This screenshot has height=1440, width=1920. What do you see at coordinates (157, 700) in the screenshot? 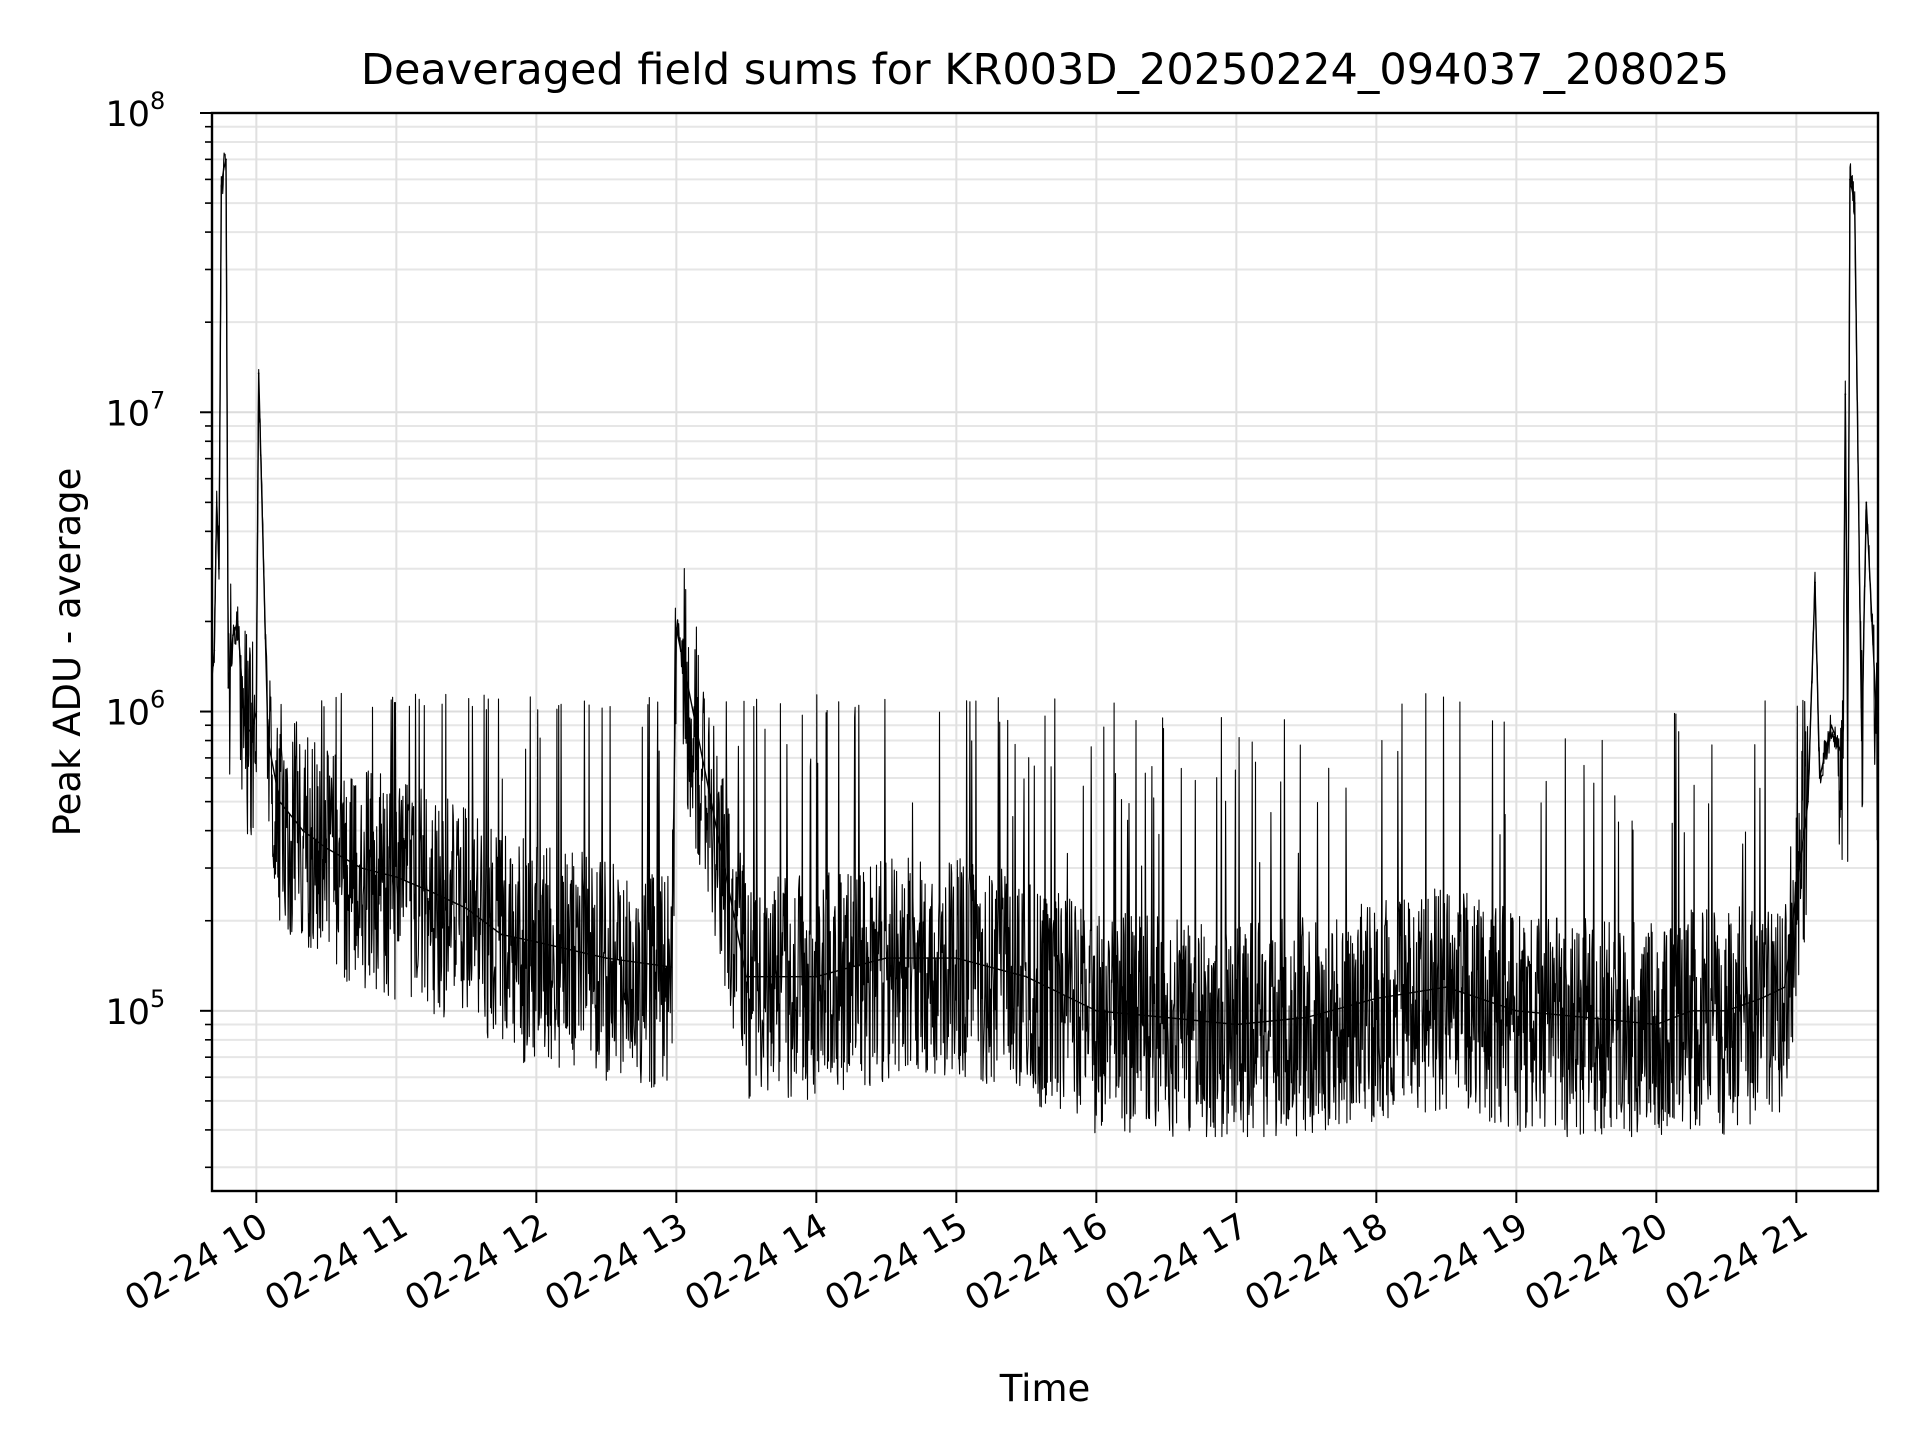
I see `y-tick-exponent: 6` at bounding box center [157, 700].